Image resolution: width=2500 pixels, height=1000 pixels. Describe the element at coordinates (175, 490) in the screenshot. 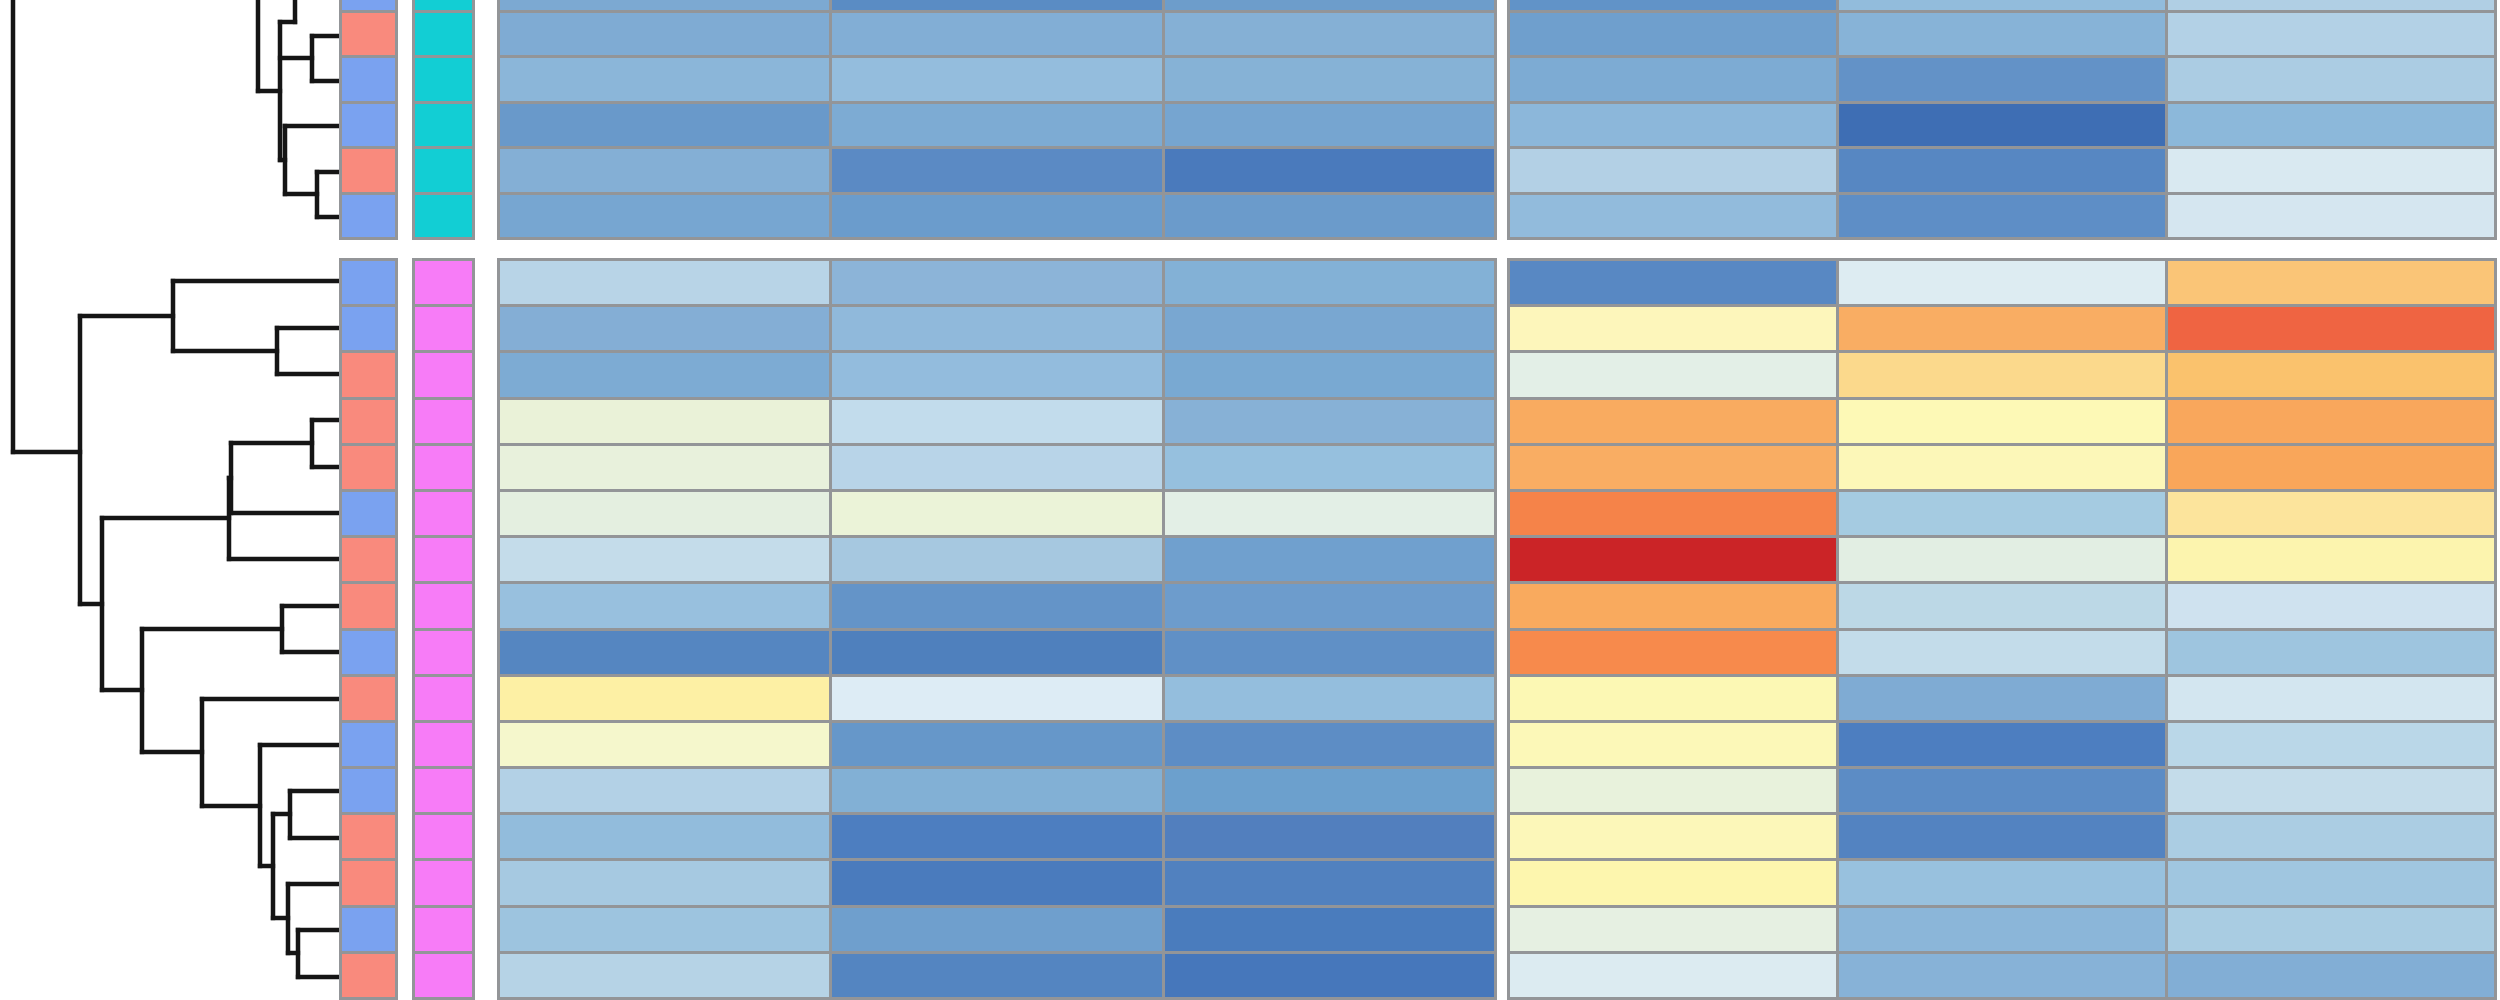

I see `row-dendrogram` at that location.